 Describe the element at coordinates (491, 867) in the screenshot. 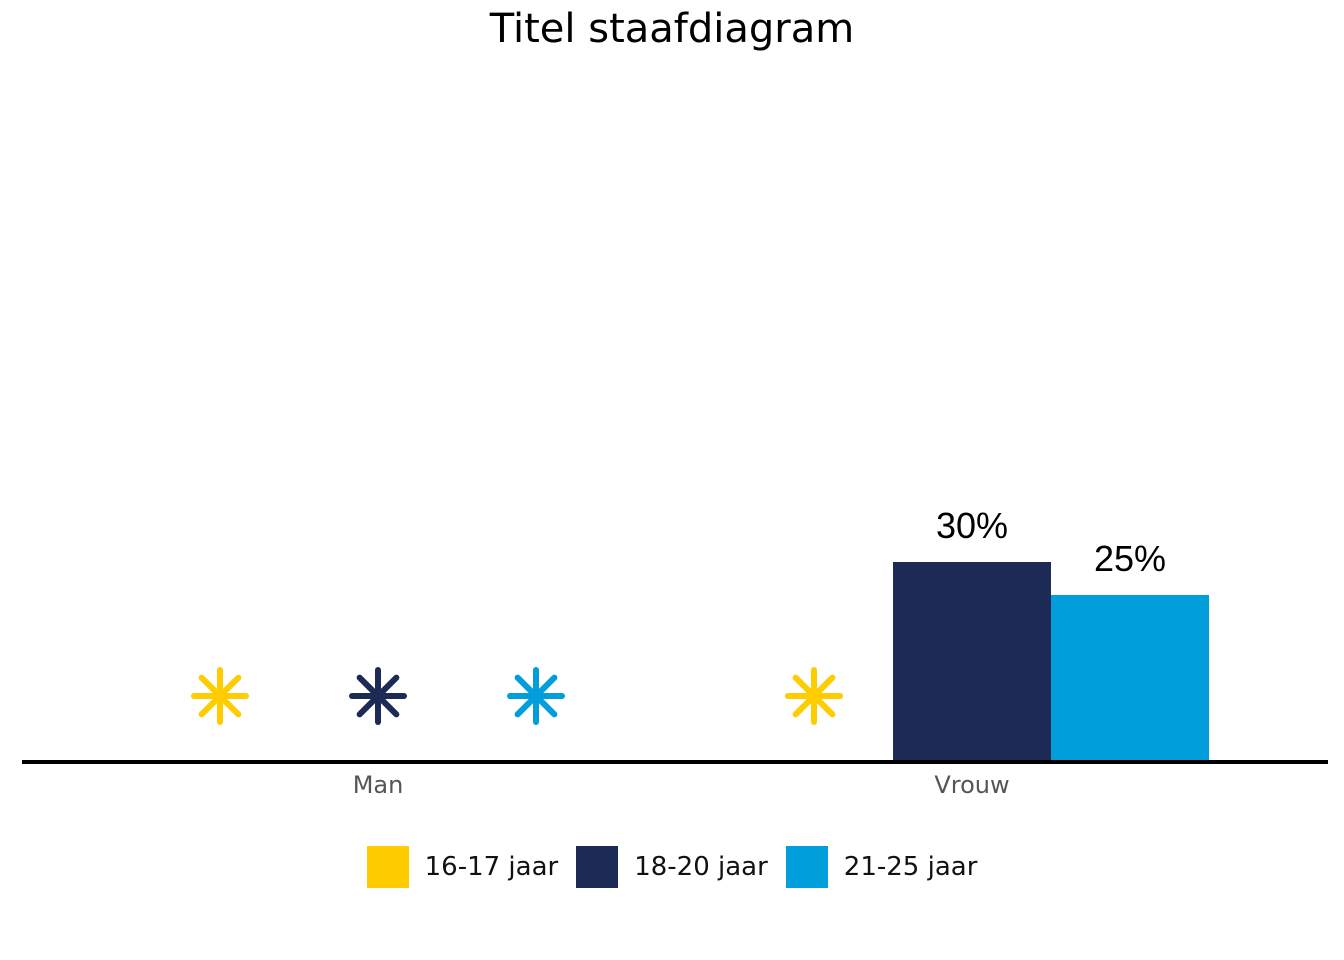

I see `legend-label: 16-17 jaar` at that location.